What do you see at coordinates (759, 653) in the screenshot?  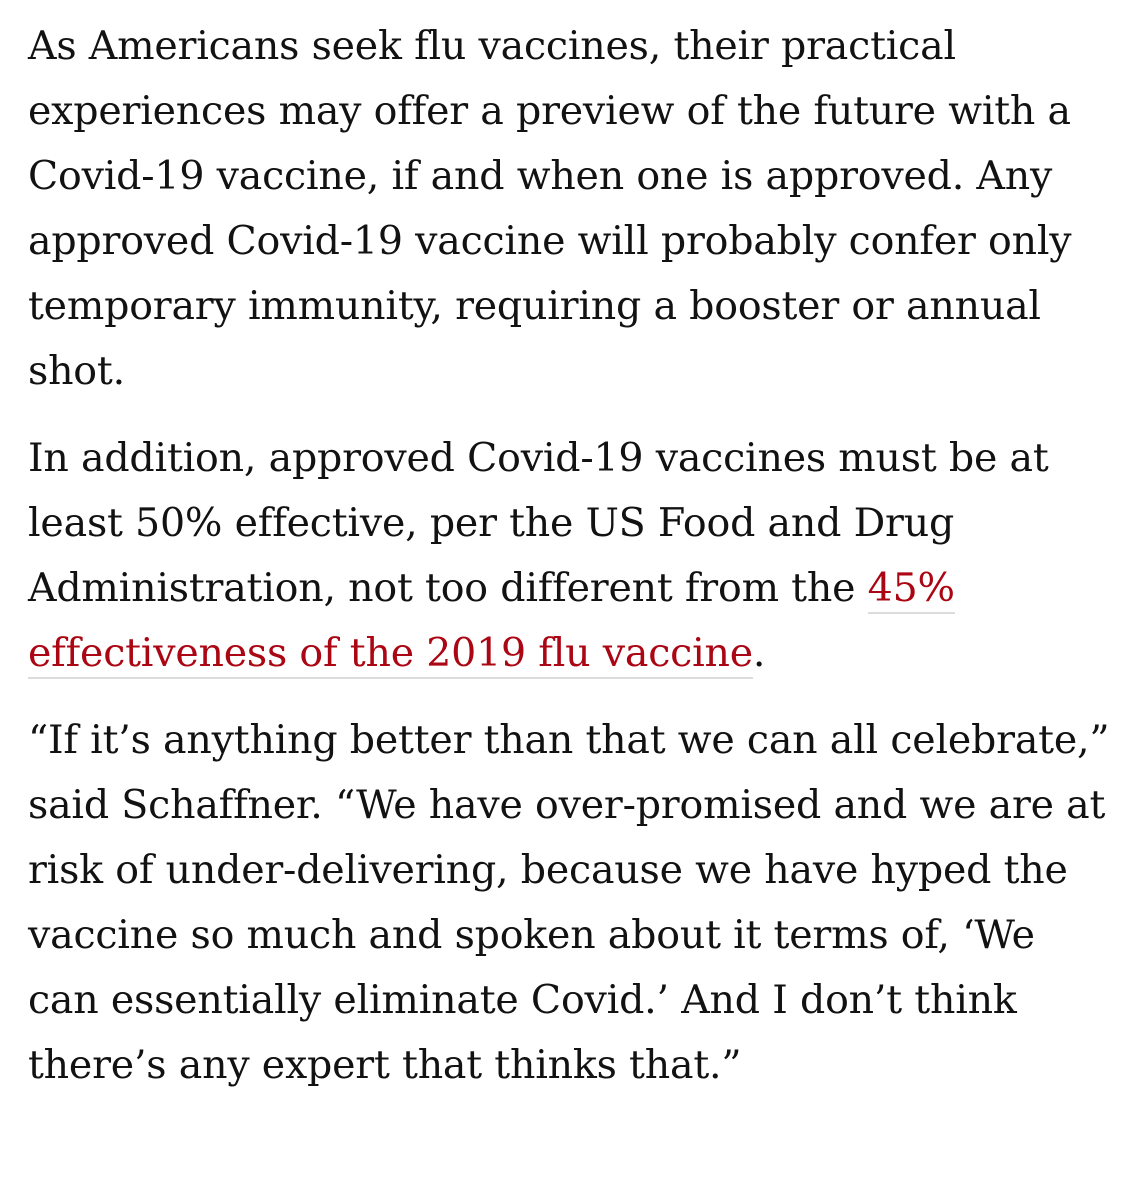 I see `paragraph-text-end: .` at bounding box center [759, 653].